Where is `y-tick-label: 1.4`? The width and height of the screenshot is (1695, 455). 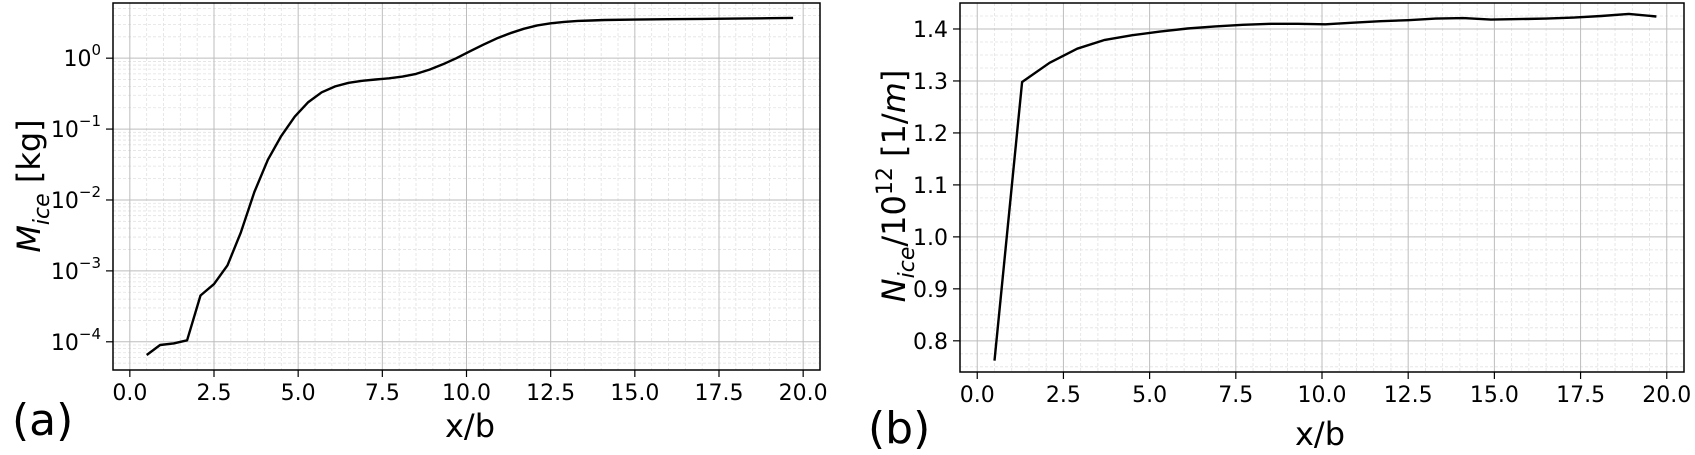
y-tick-label: 1.4 is located at coordinates (930, 30).